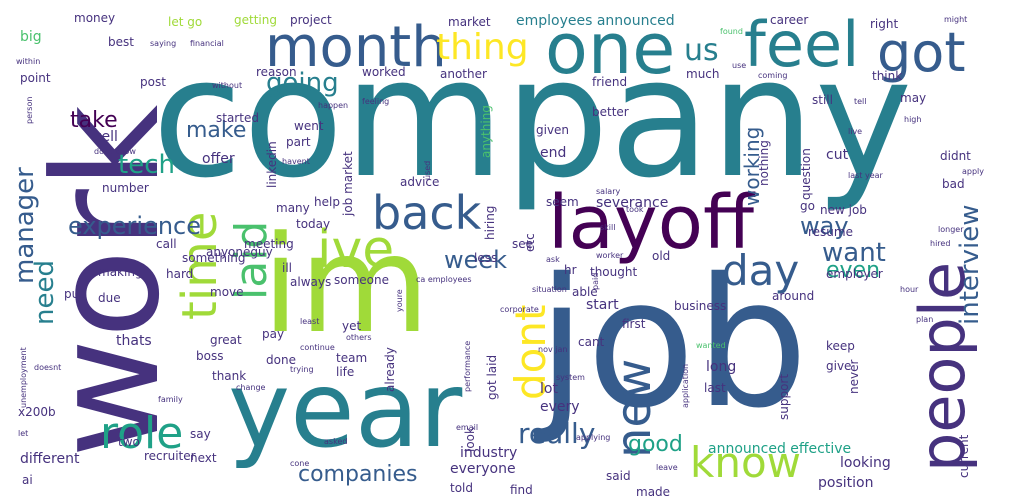 The width and height of the screenshot is (1009, 500). What do you see at coordinates (483, 469) in the screenshot?
I see `word: everyone` at bounding box center [483, 469].